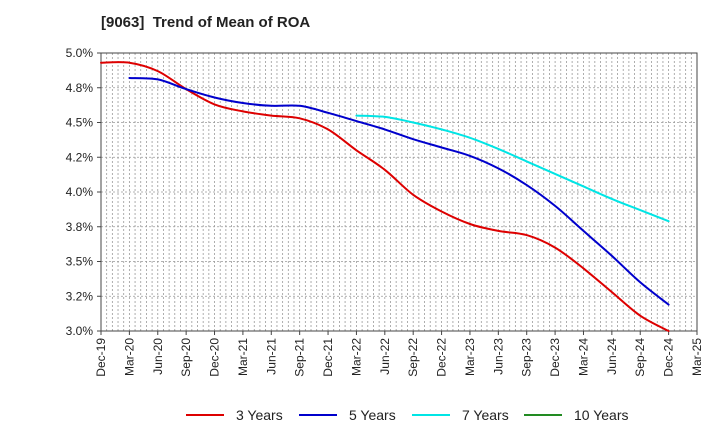 Image resolution: width=720 pixels, height=440 pixels. I want to click on y-tick-label: 4.2%, so click(80, 157).